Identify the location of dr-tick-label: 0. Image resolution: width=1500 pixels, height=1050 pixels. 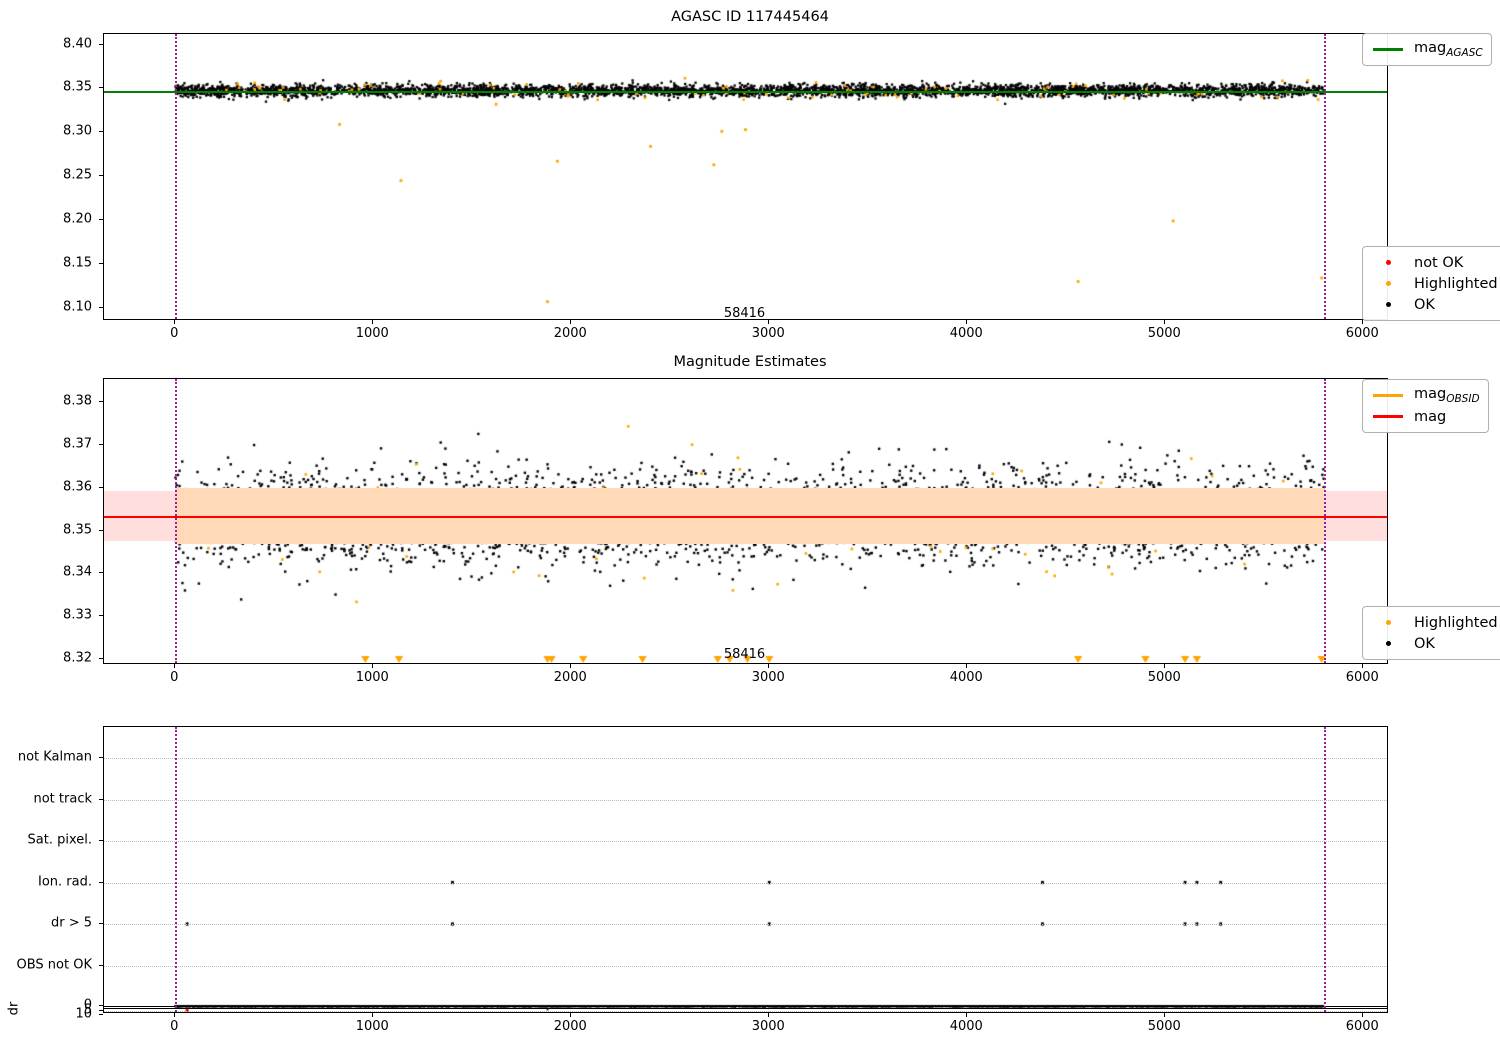
(87, 1005).